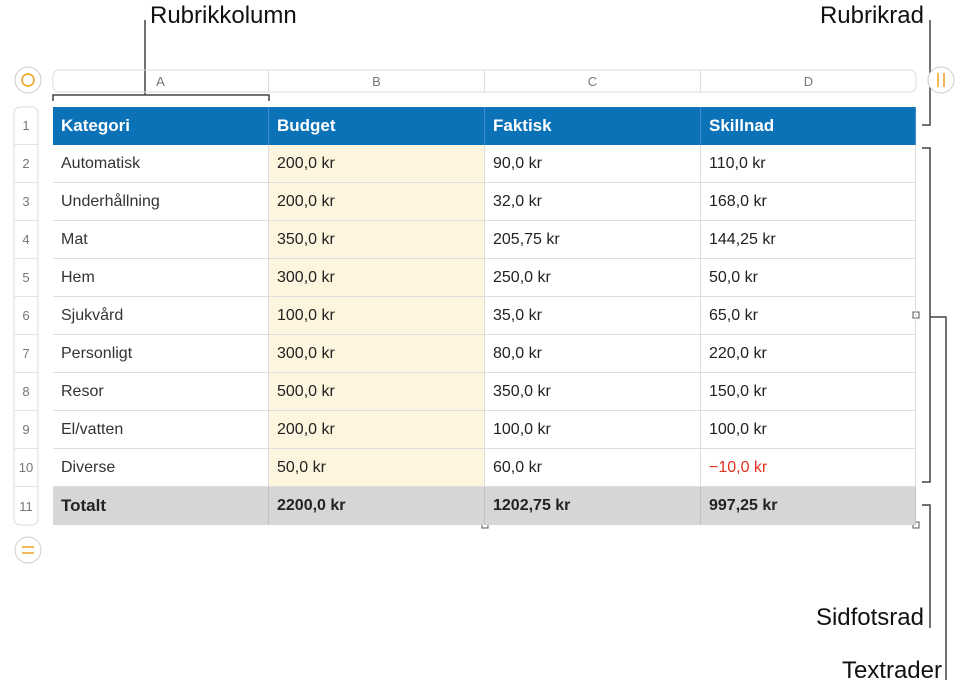 This screenshot has width=968, height=692. What do you see at coordinates (26, 164) in the screenshot?
I see `row-number: 2` at bounding box center [26, 164].